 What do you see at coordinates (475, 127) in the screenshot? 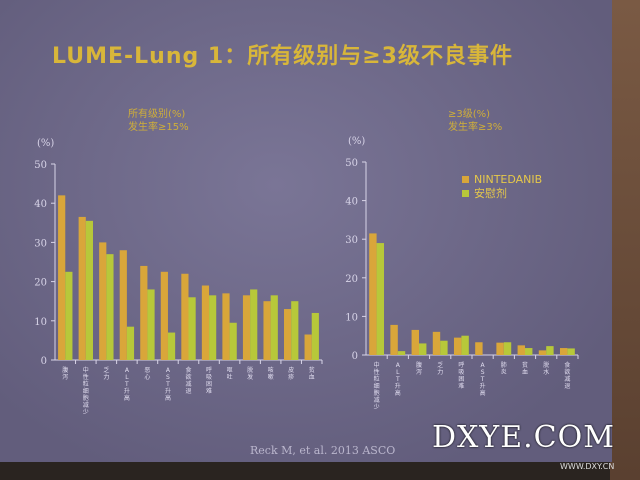
I see `right-subtitle-line2: 发生率≥3%` at bounding box center [475, 127].